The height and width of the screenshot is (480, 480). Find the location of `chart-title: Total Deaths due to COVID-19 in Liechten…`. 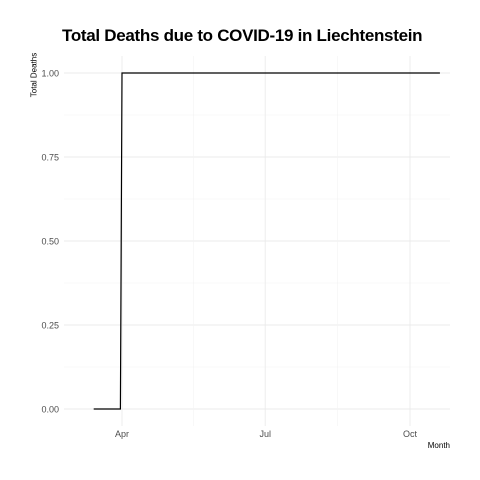

chart-title: Total Deaths due to COVID-19 in Liechten… is located at coordinates (242, 35).